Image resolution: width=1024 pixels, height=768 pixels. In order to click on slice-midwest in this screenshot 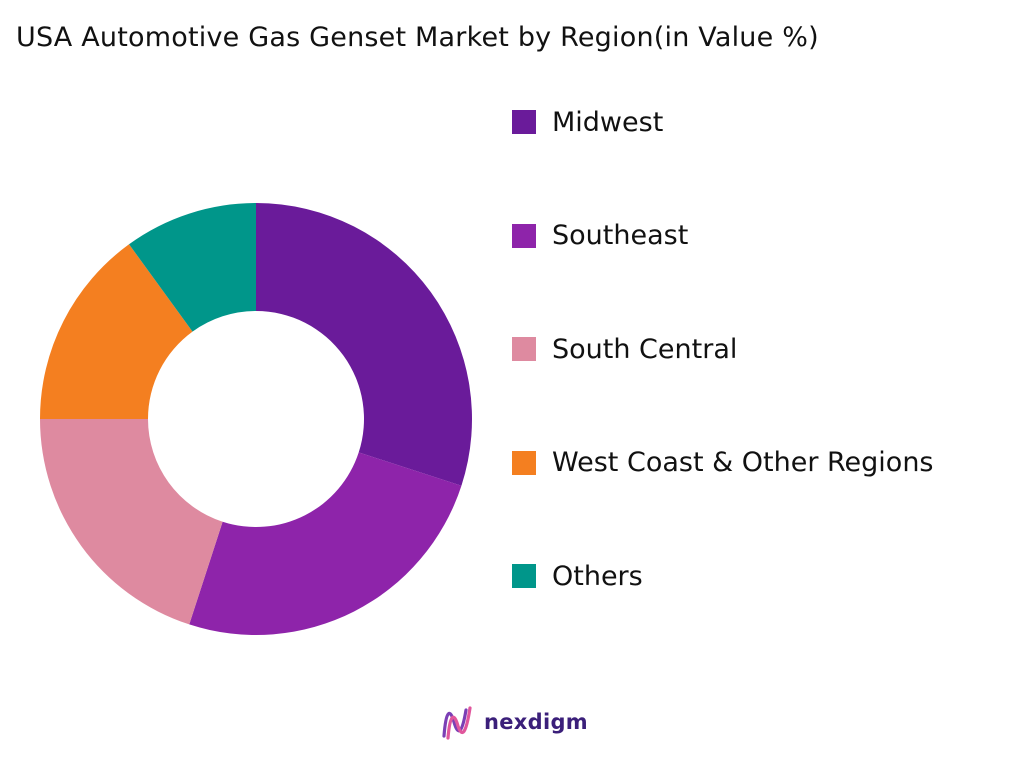, I will do `click(364, 344)`.